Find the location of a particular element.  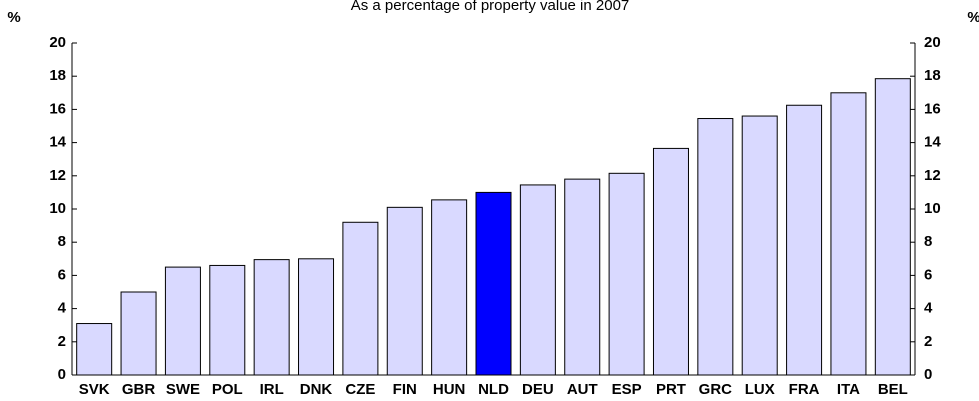

y2-tick-label: 0 is located at coordinates (928, 374).